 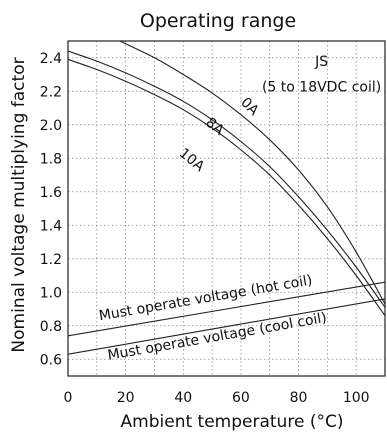 I want to click on chart-title: Operating range, so click(x=218, y=21).